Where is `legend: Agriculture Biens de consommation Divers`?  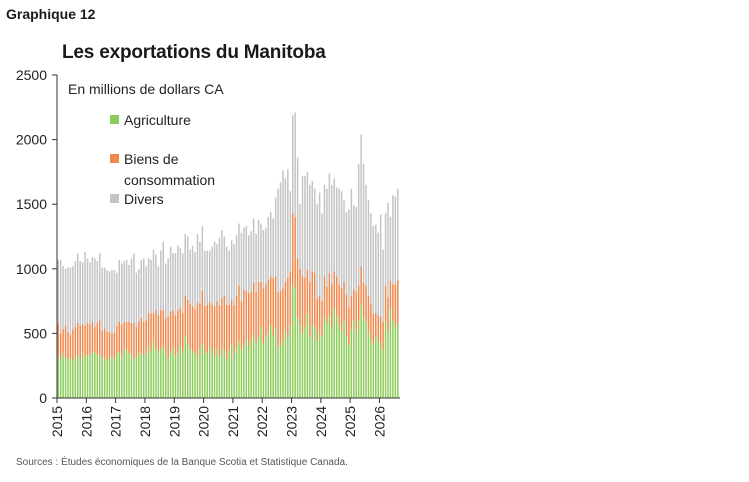
legend: Agriculture Biens de consommation Divers is located at coordinates (162, 159).